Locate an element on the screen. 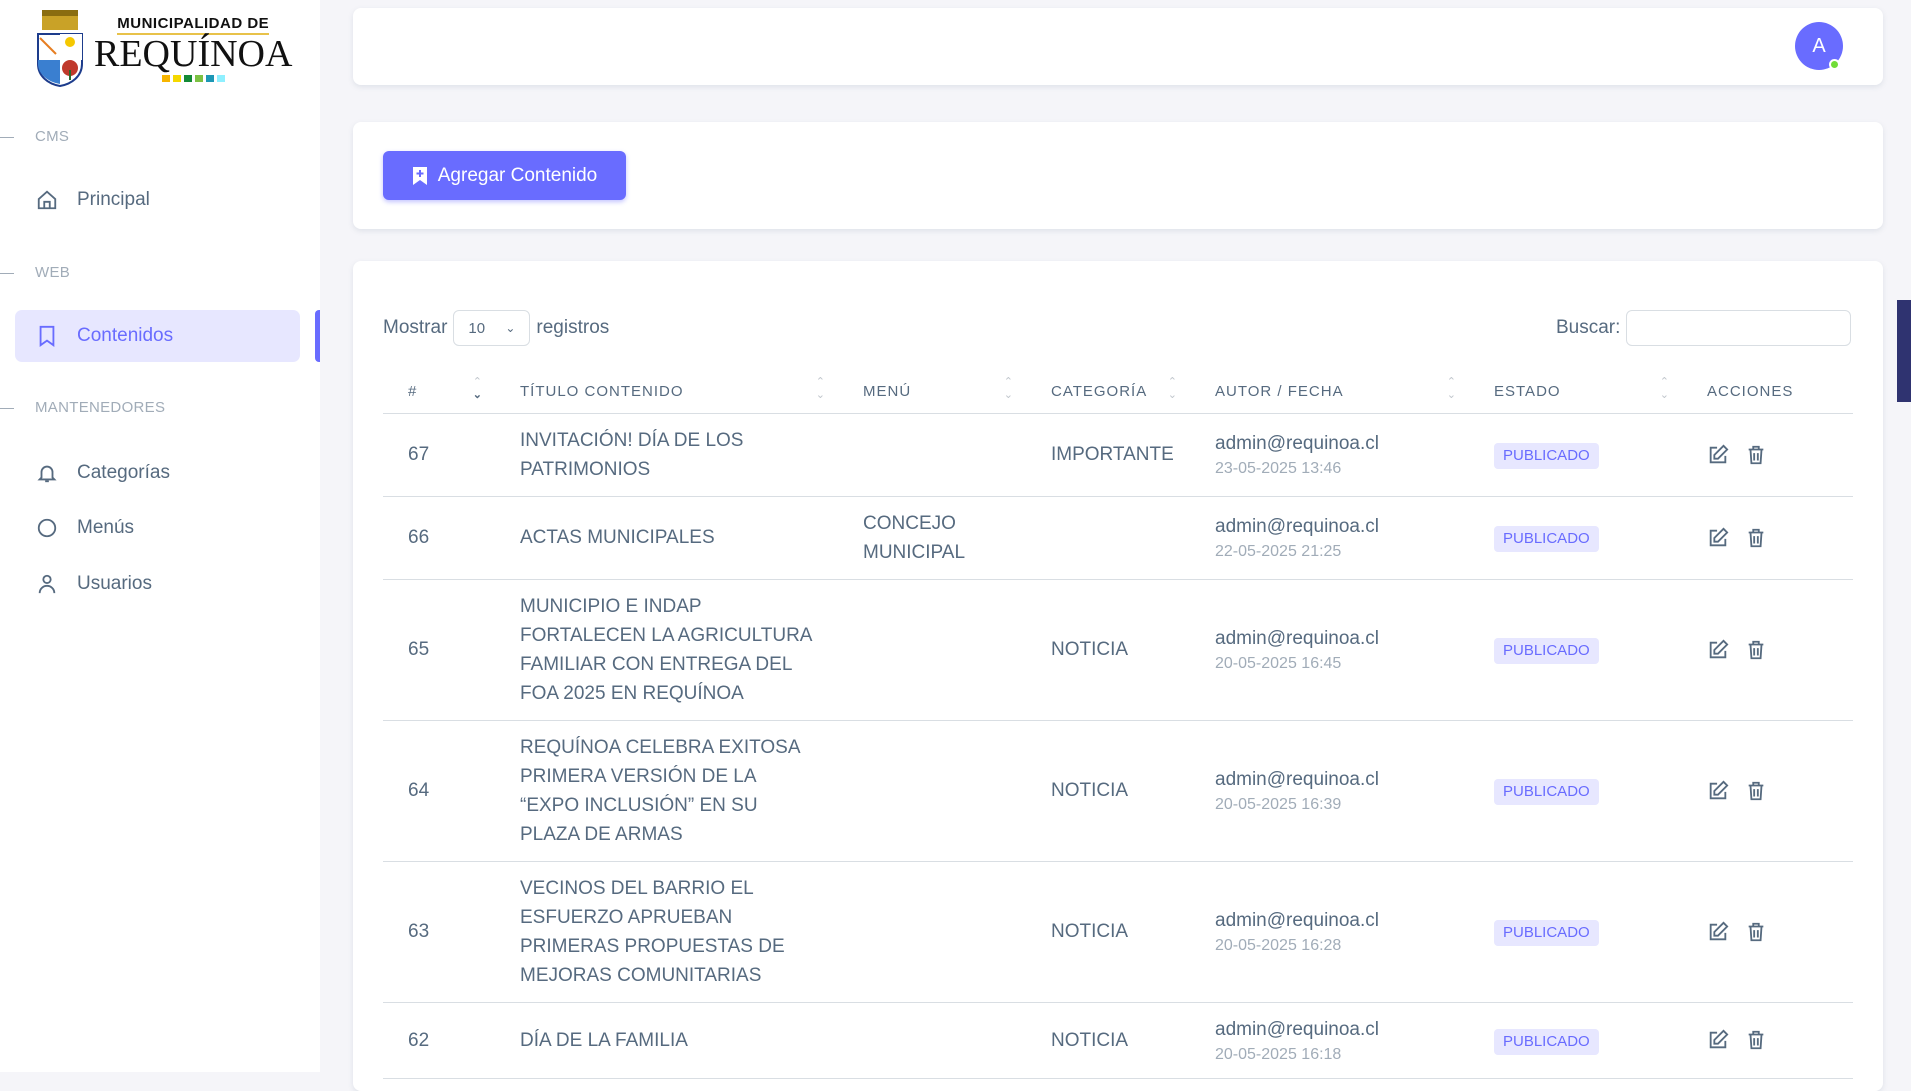 This screenshot has width=1911, height=1091. column-header: Categoría ⌃ ⌄ is located at coordinates (1108, 392).